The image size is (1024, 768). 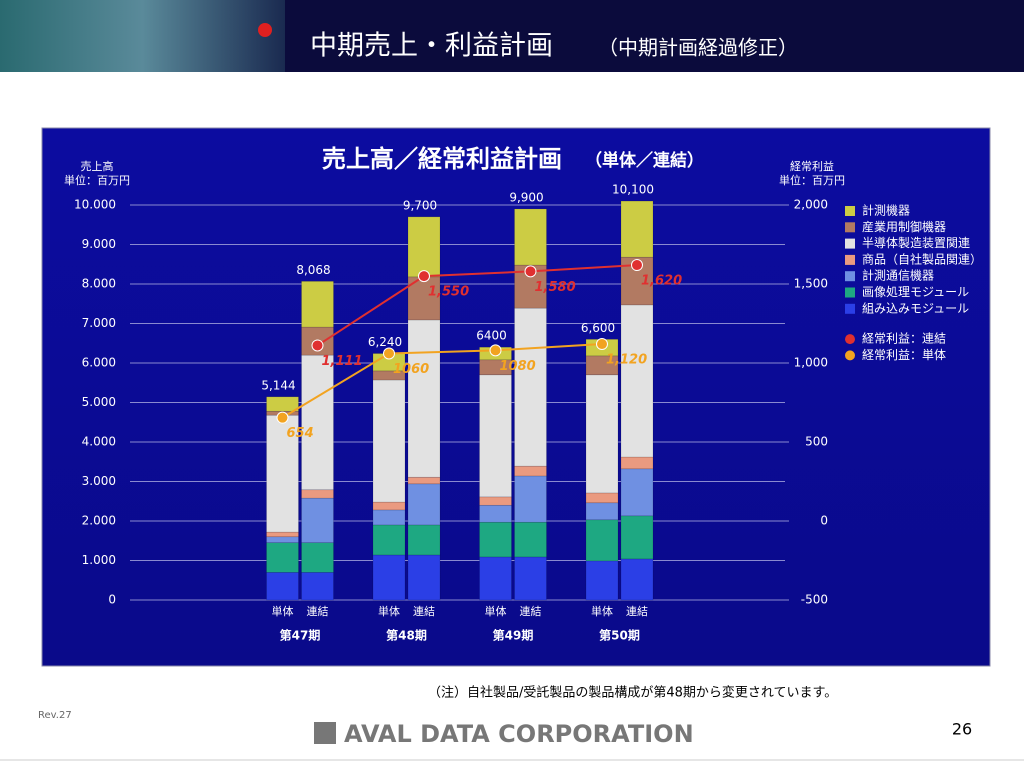 I want to click on header-image-detail, so click(x=265, y=30).